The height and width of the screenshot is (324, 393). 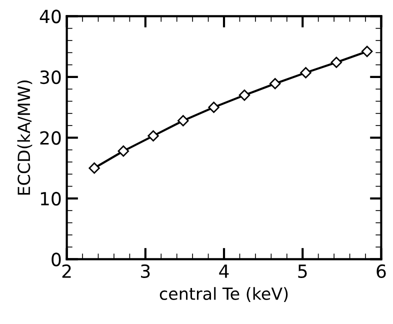 I want to click on x-tick-label: 3, so click(x=145, y=271).